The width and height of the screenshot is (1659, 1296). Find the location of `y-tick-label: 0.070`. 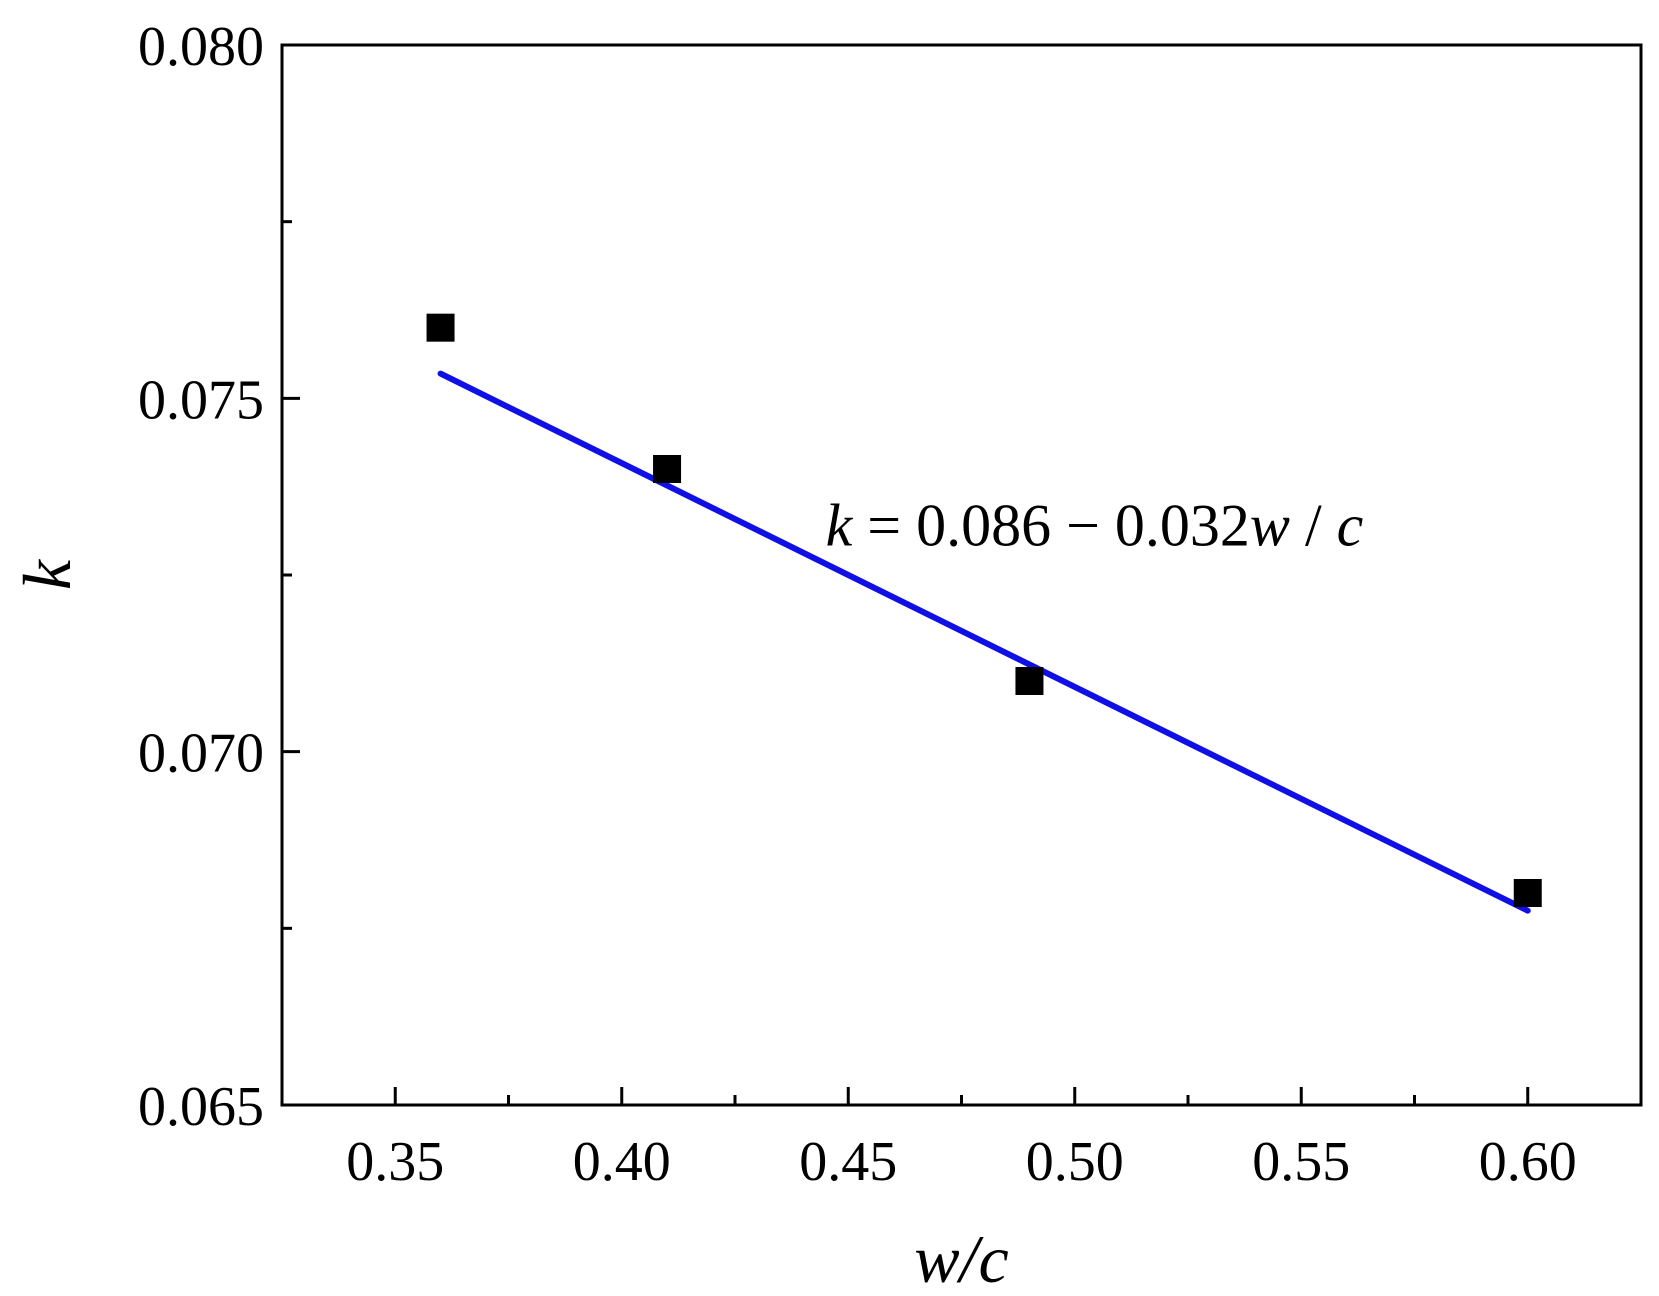

y-tick-label: 0.070 is located at coordinates (201, 754).